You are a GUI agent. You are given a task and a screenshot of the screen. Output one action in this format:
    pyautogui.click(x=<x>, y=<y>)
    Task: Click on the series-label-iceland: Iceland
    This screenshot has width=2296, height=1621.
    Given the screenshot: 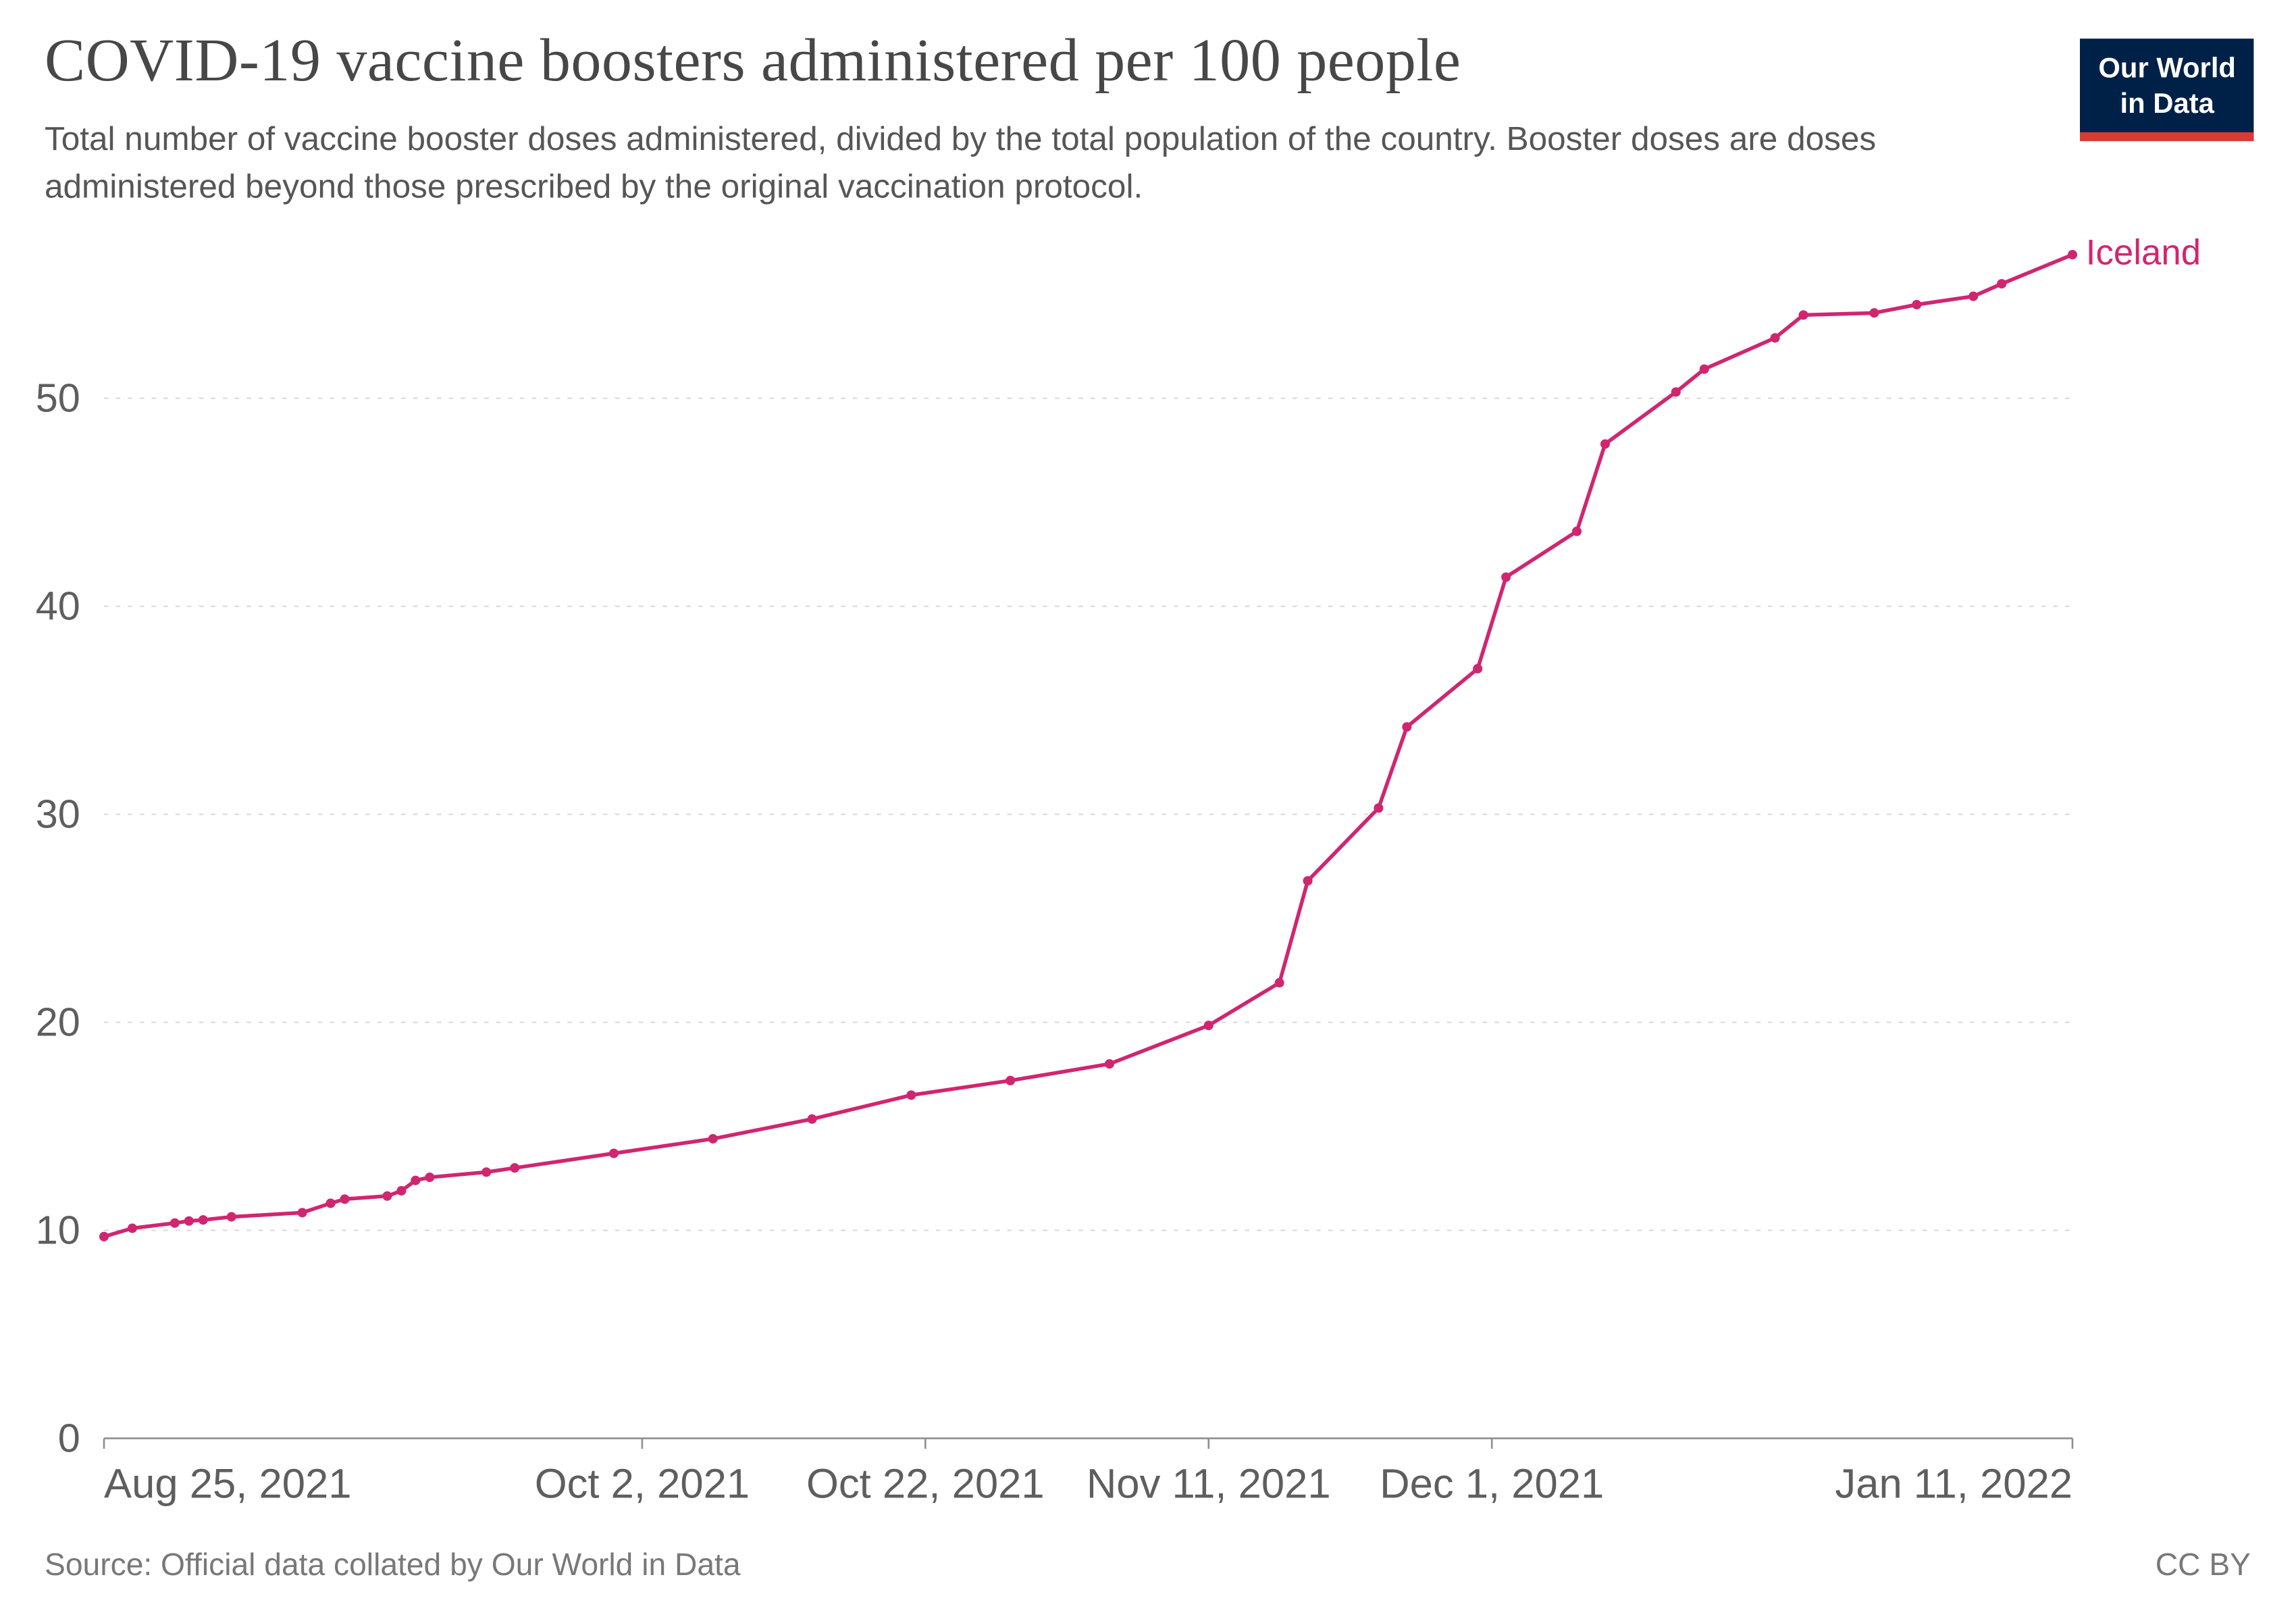 What is the action you would take?
    pyautogui.click(x=2143, y=254)
    